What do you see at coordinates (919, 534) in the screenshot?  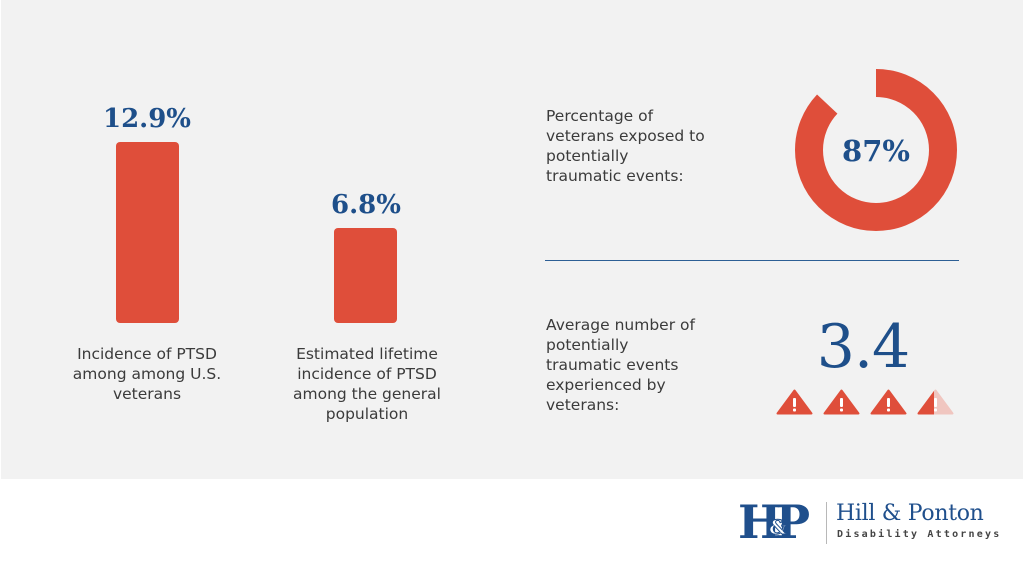 I see `logo-tagline: Disability Attorneys` at bounding box center [919, 534].